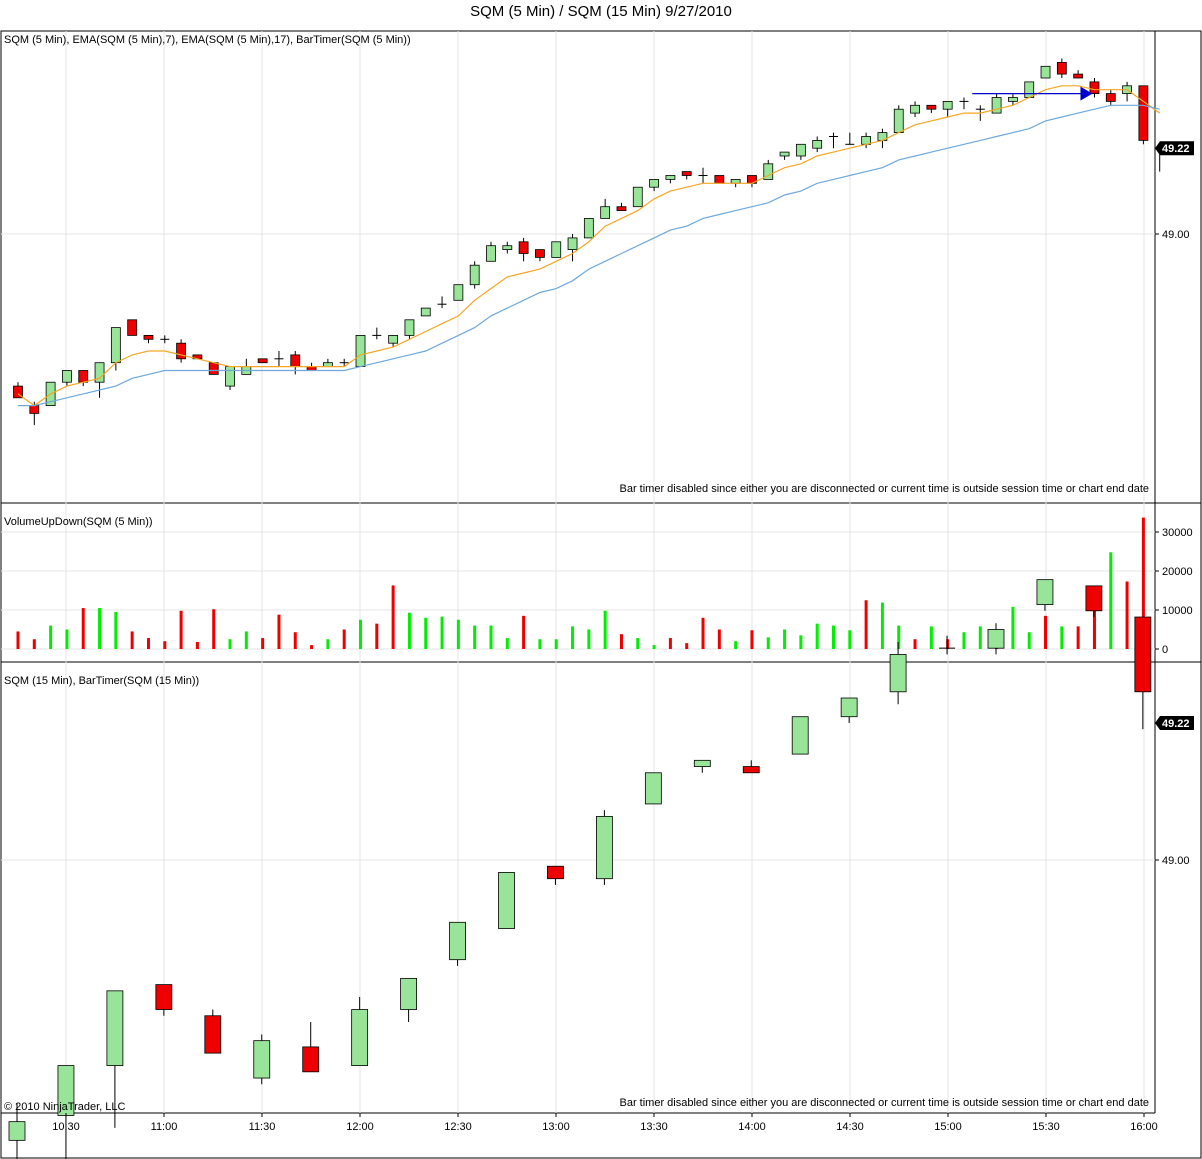 This screenshot has width=1202, height=1159. I want to click on x-tick-label: 11:00, so click(164, 1127).